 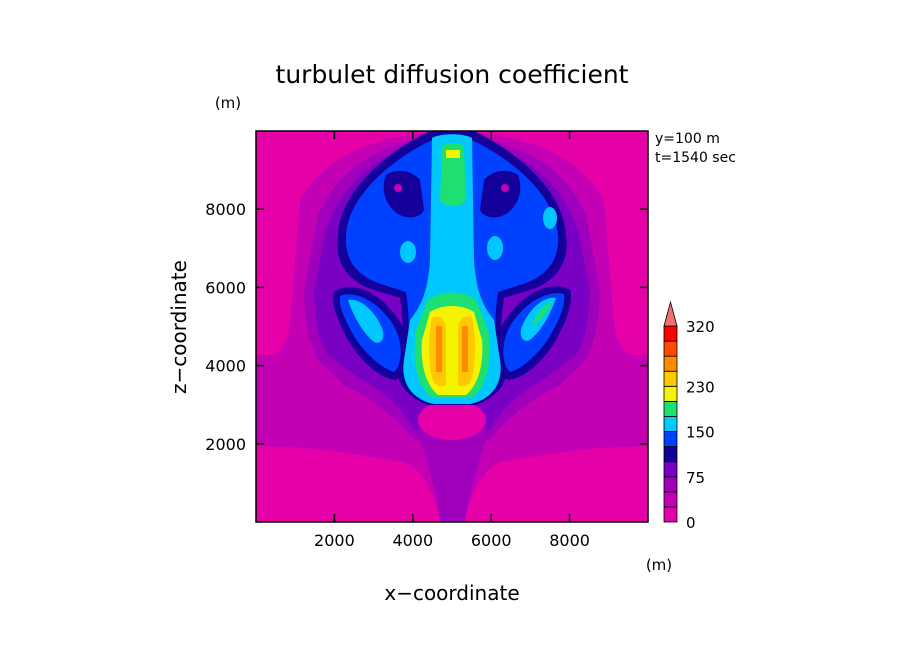 What do you see at coordinates (689, 416) in the screenshot?
I see `colorbar: 0 75 150 230 320` at bounding box center [689, 416].